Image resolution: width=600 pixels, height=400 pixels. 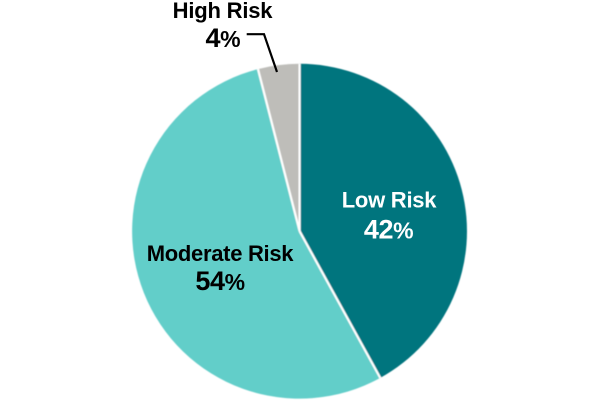 What do you see at coordinates (223, 11) in the screenshot?
I see `svg-text: High Risk` at bounding box center [223, 11].